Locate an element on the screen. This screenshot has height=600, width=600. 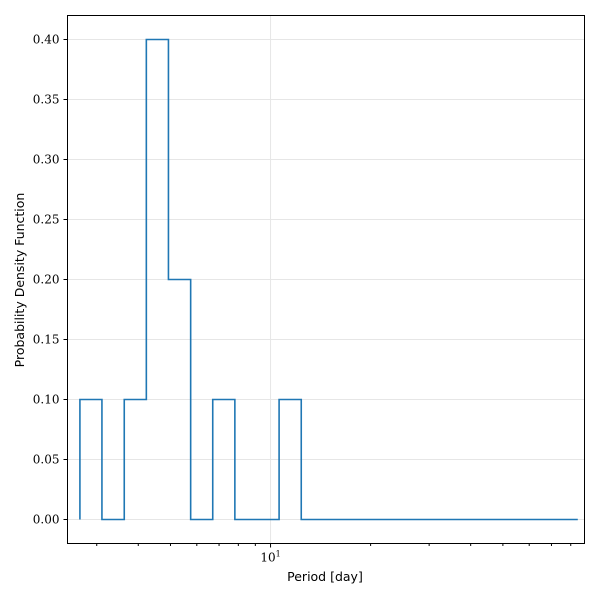
y-tick-label: 0.40 is located at coordinates (46, 40).